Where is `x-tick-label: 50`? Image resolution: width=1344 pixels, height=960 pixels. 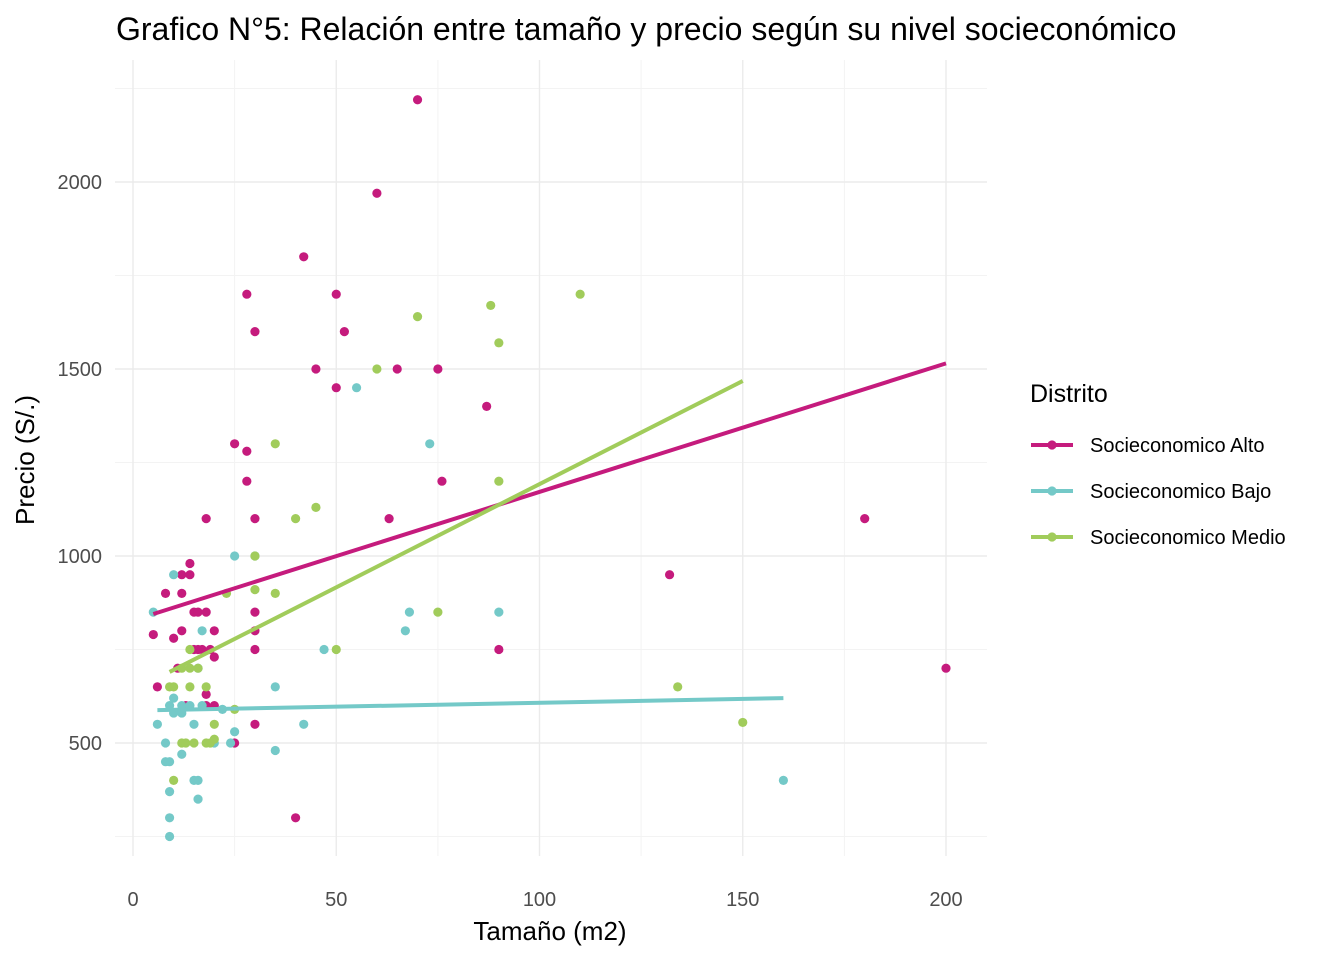 x-tick-label: 50 is located at coordinates (336, 900).